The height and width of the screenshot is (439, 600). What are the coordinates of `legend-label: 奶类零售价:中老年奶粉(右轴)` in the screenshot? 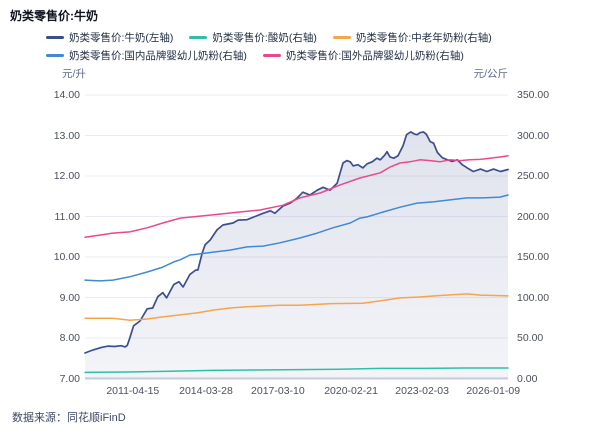 It's located at (423, 37).